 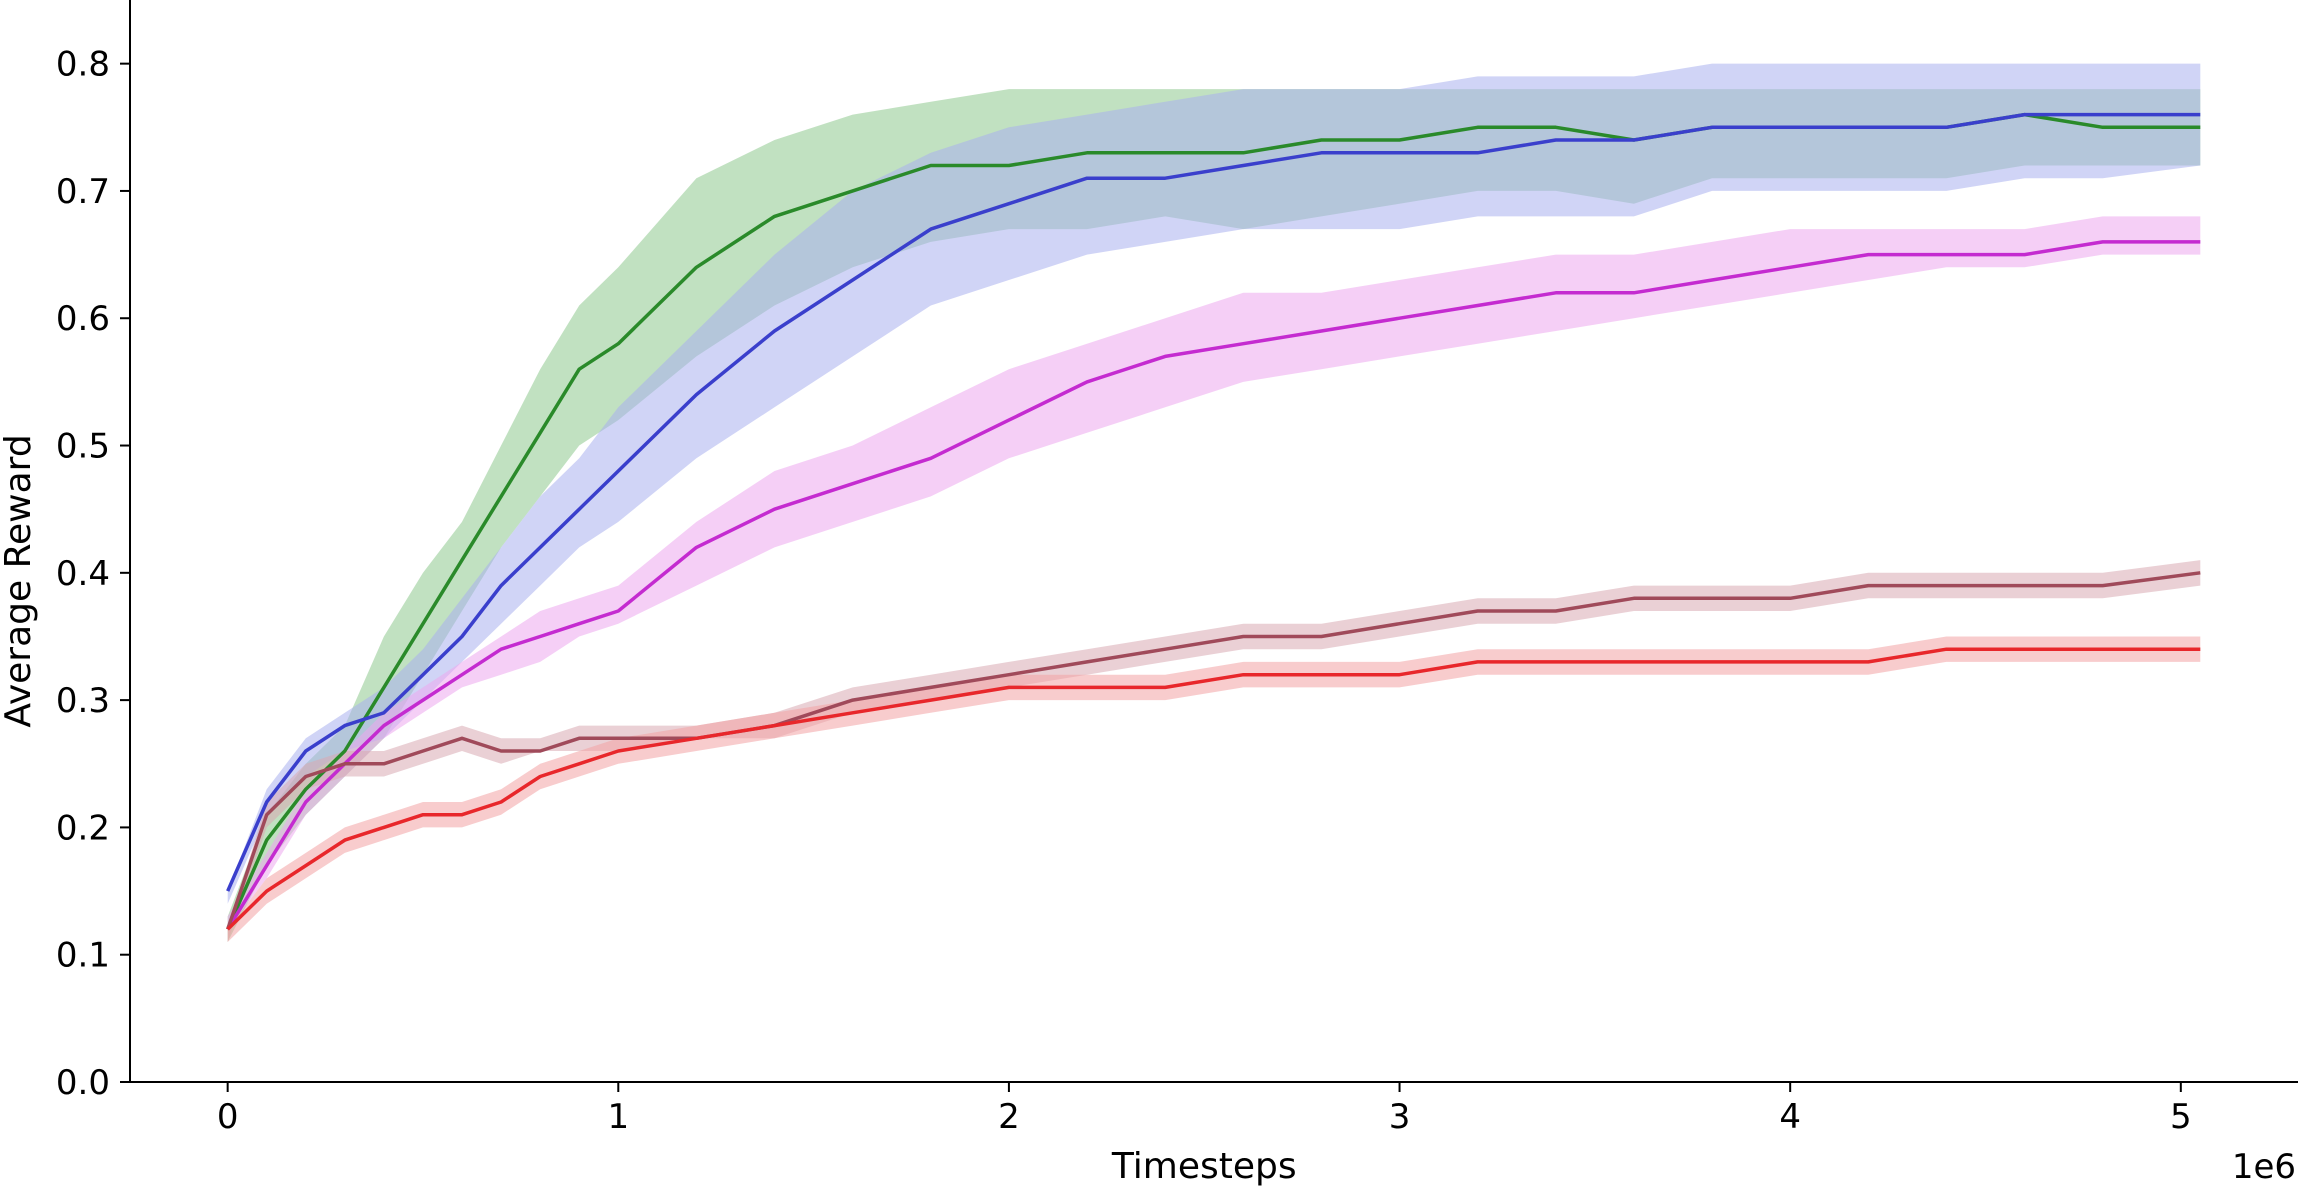 I want to click on x-axis-offset-label: 1e6, so click(x=2264, y=1167).